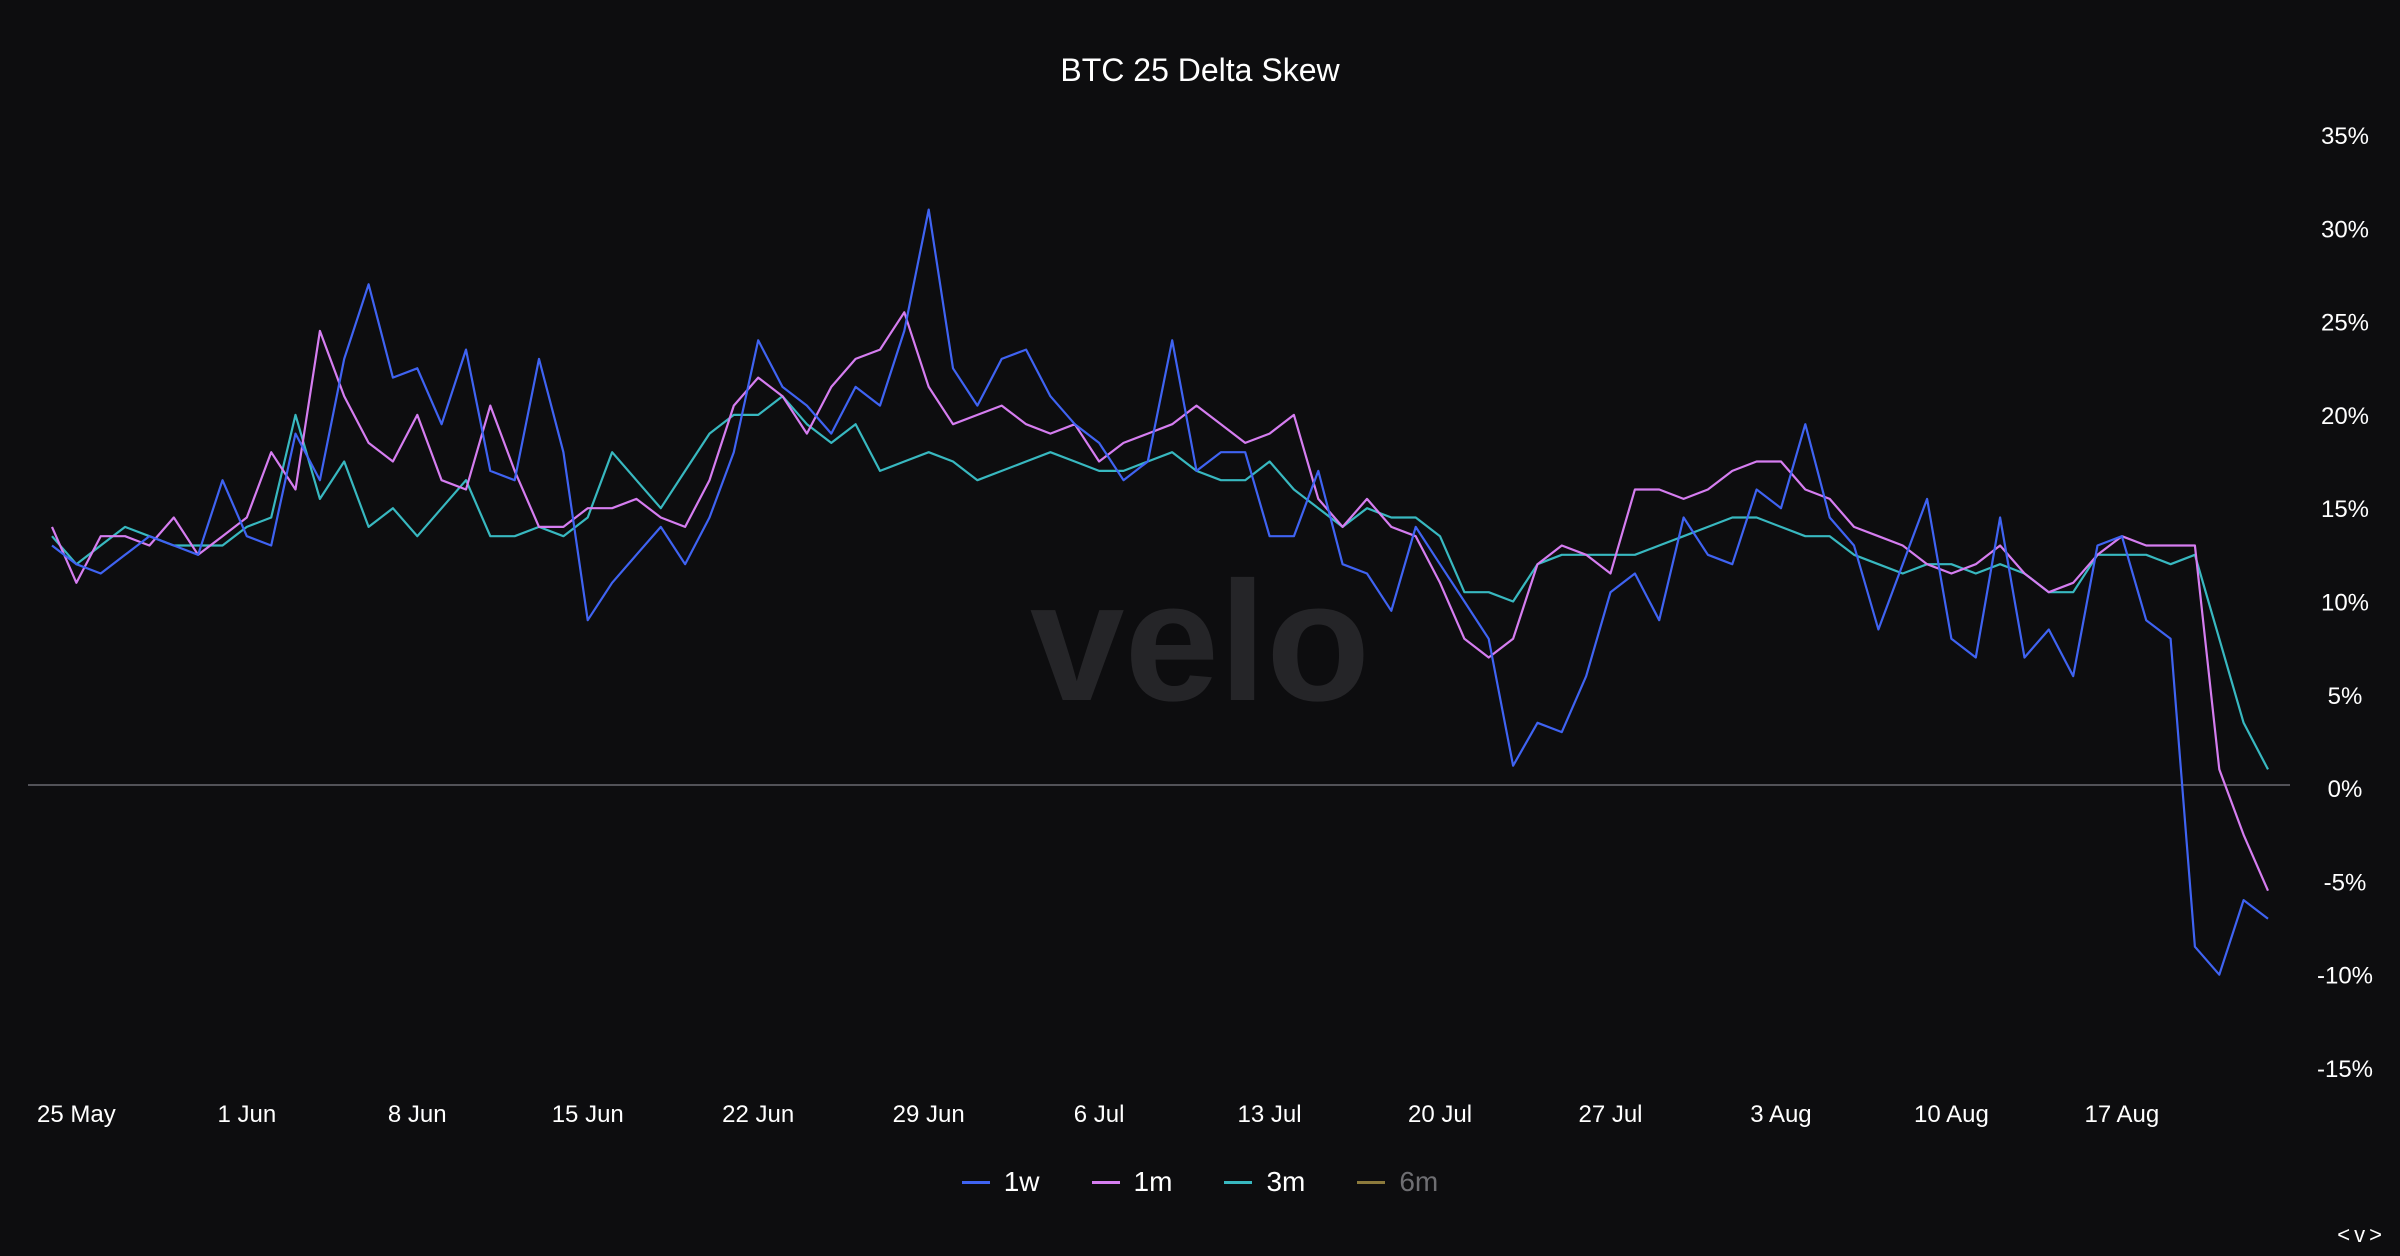 This screenshot has width=2400, height=1256. I want to click on watermark-logo: velo, so click(1200, 642).